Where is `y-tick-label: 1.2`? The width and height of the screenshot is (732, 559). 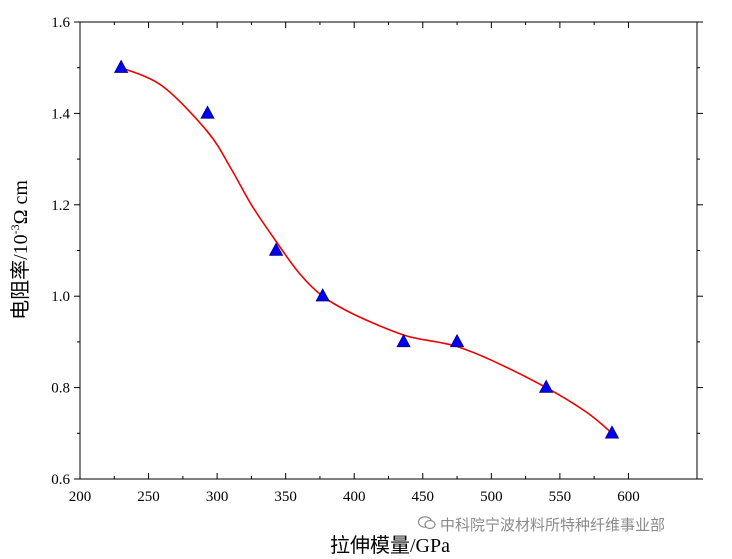 y-tick-label: 1.2 is located at coordinates (60, 206).